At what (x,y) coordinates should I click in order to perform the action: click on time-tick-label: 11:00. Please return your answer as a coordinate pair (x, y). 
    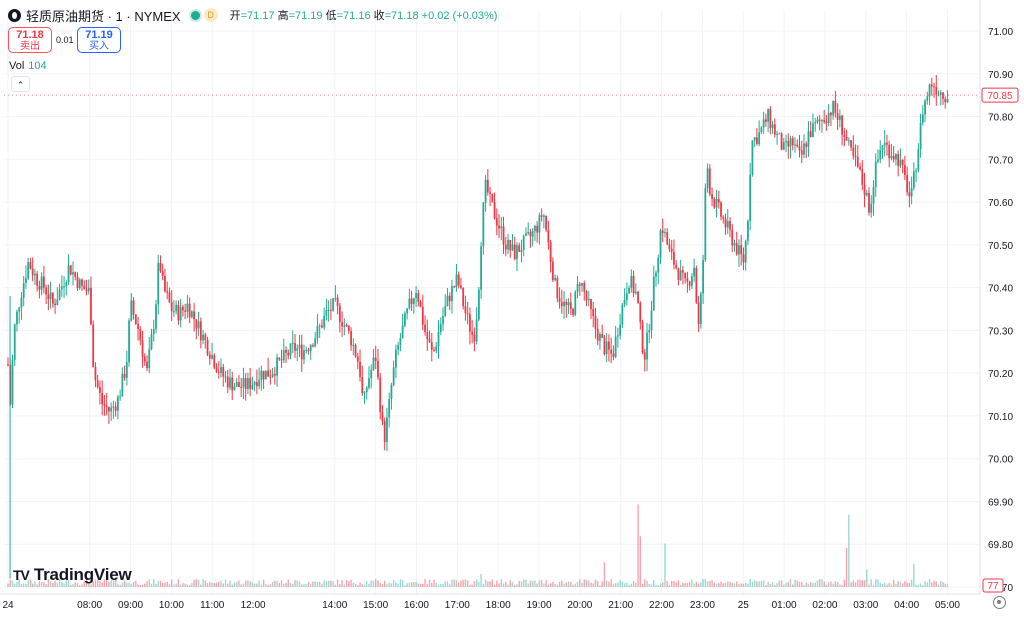
    Looking at the image, I should click on (212, 605).